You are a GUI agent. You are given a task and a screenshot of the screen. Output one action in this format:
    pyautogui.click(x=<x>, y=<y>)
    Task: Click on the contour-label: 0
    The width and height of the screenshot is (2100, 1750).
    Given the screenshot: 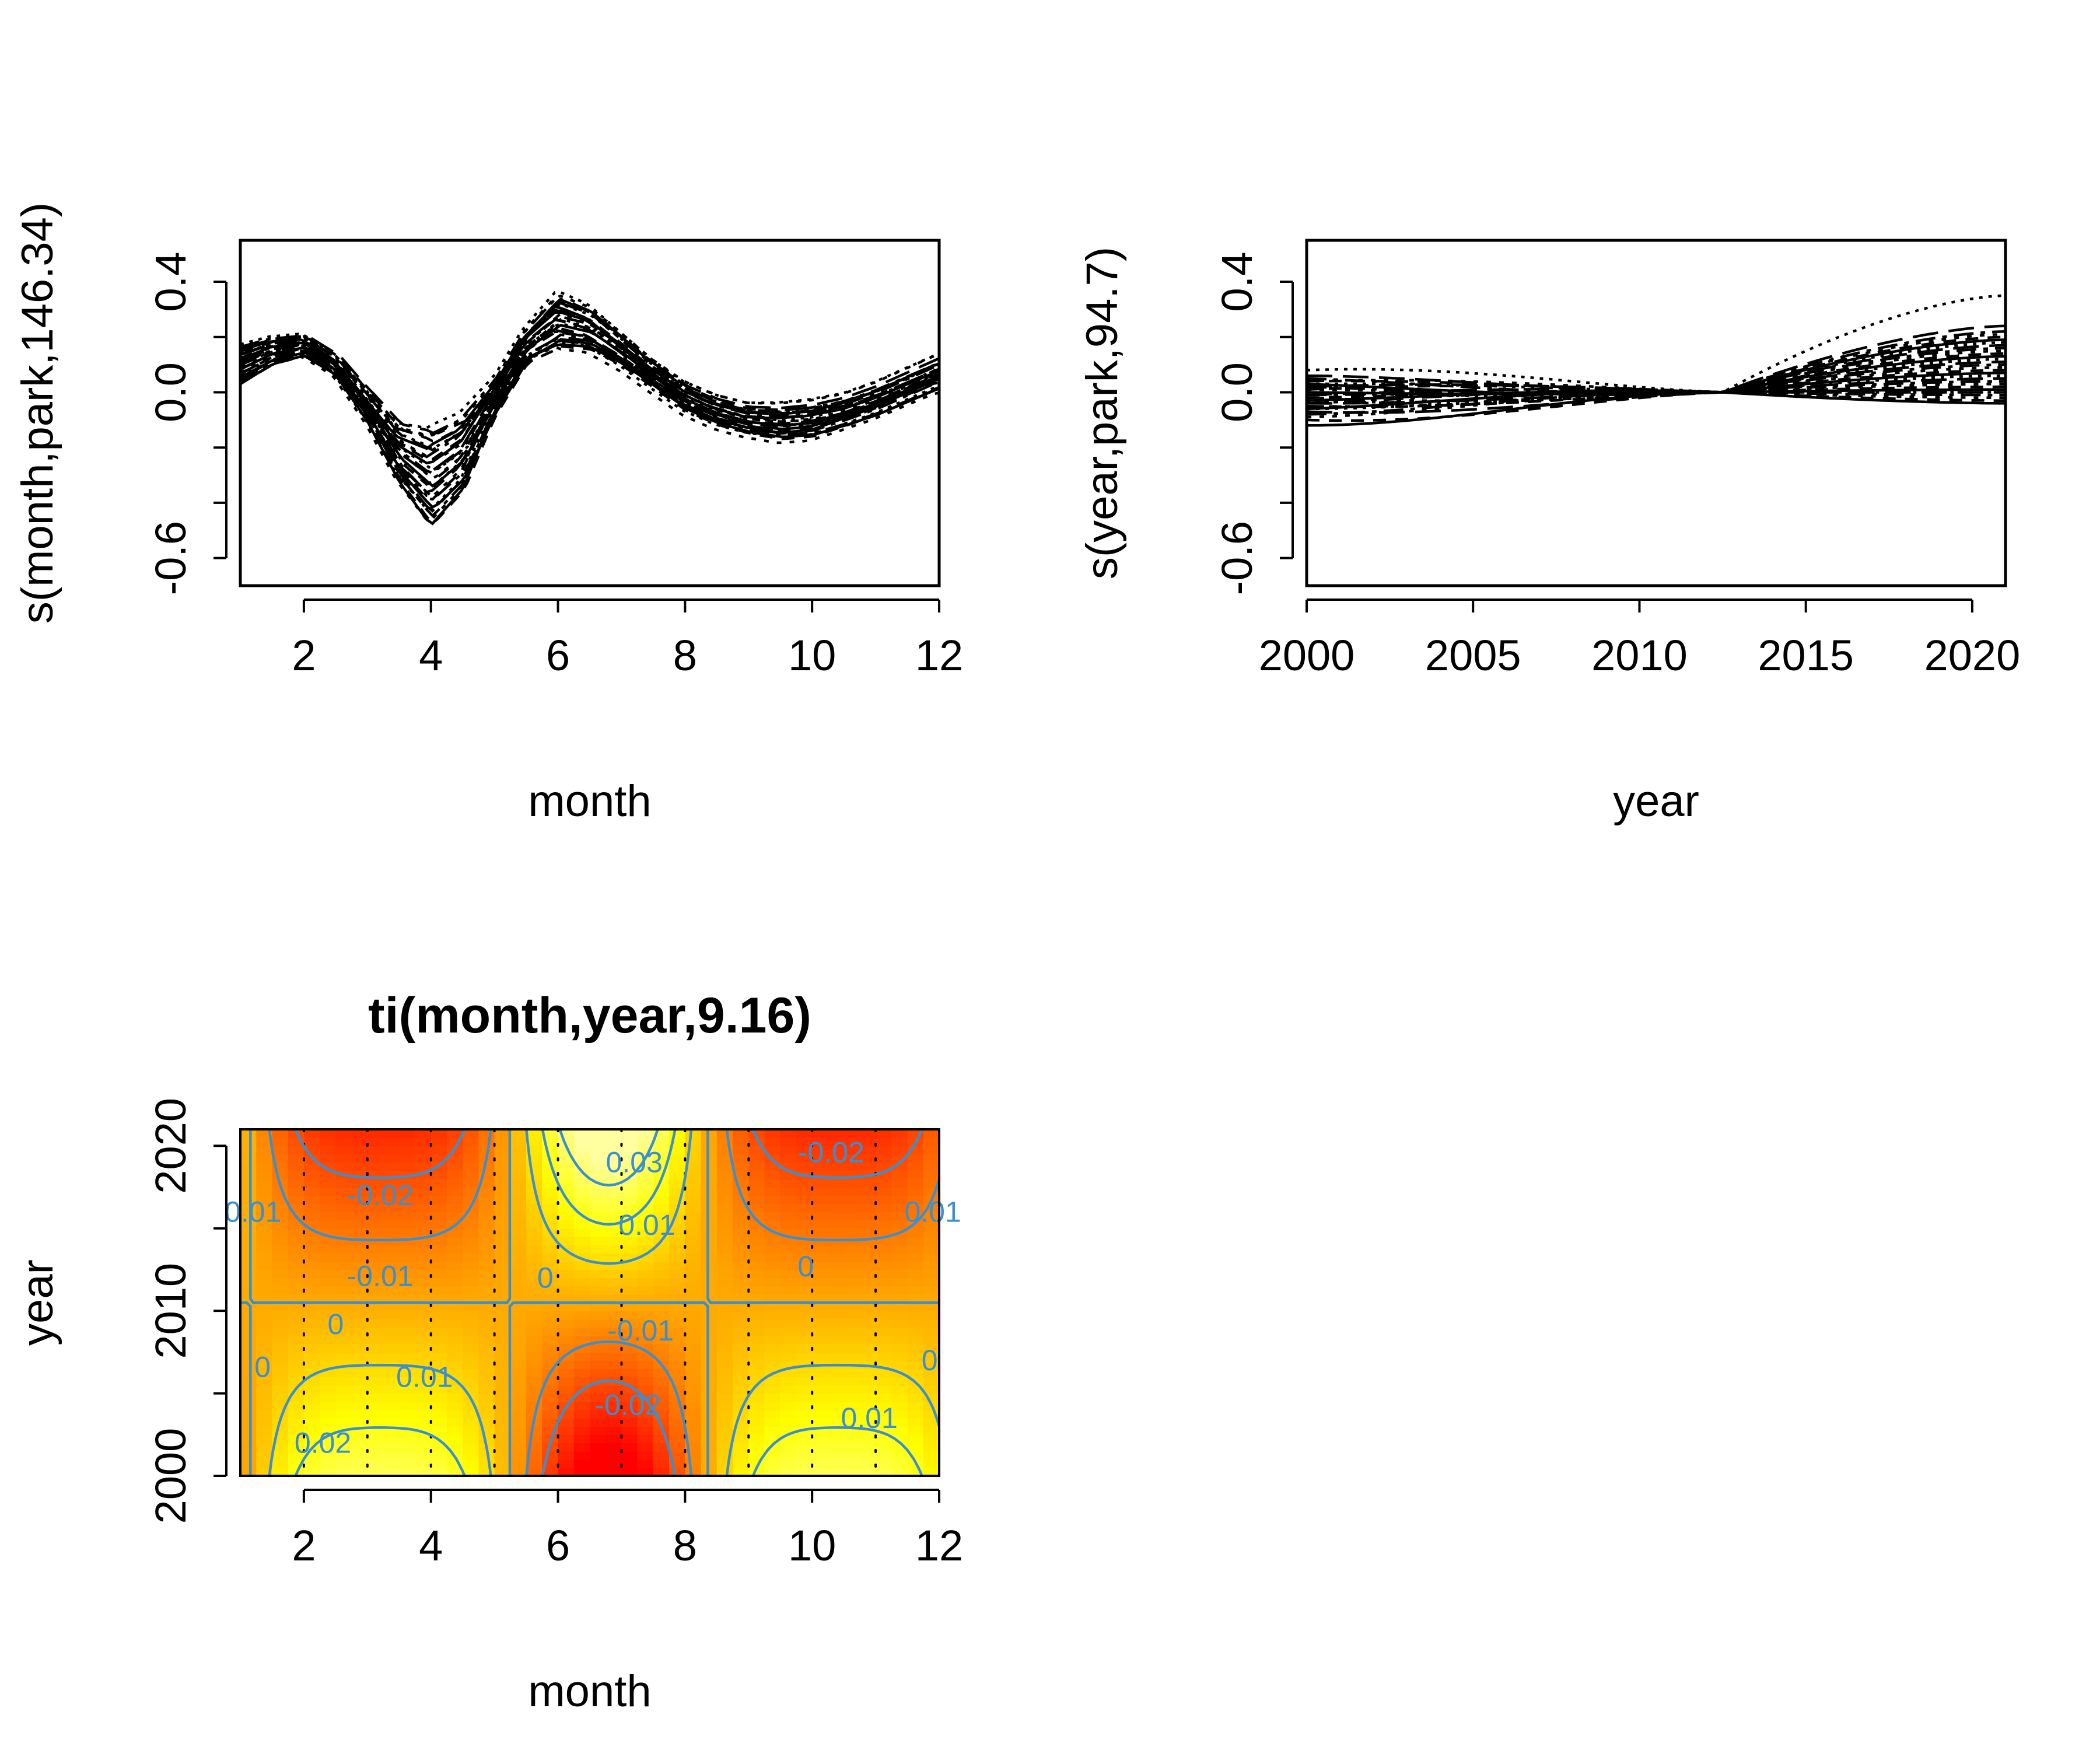 What is the action you would take?
    pyautogui.click(x=806, y=1266)
    